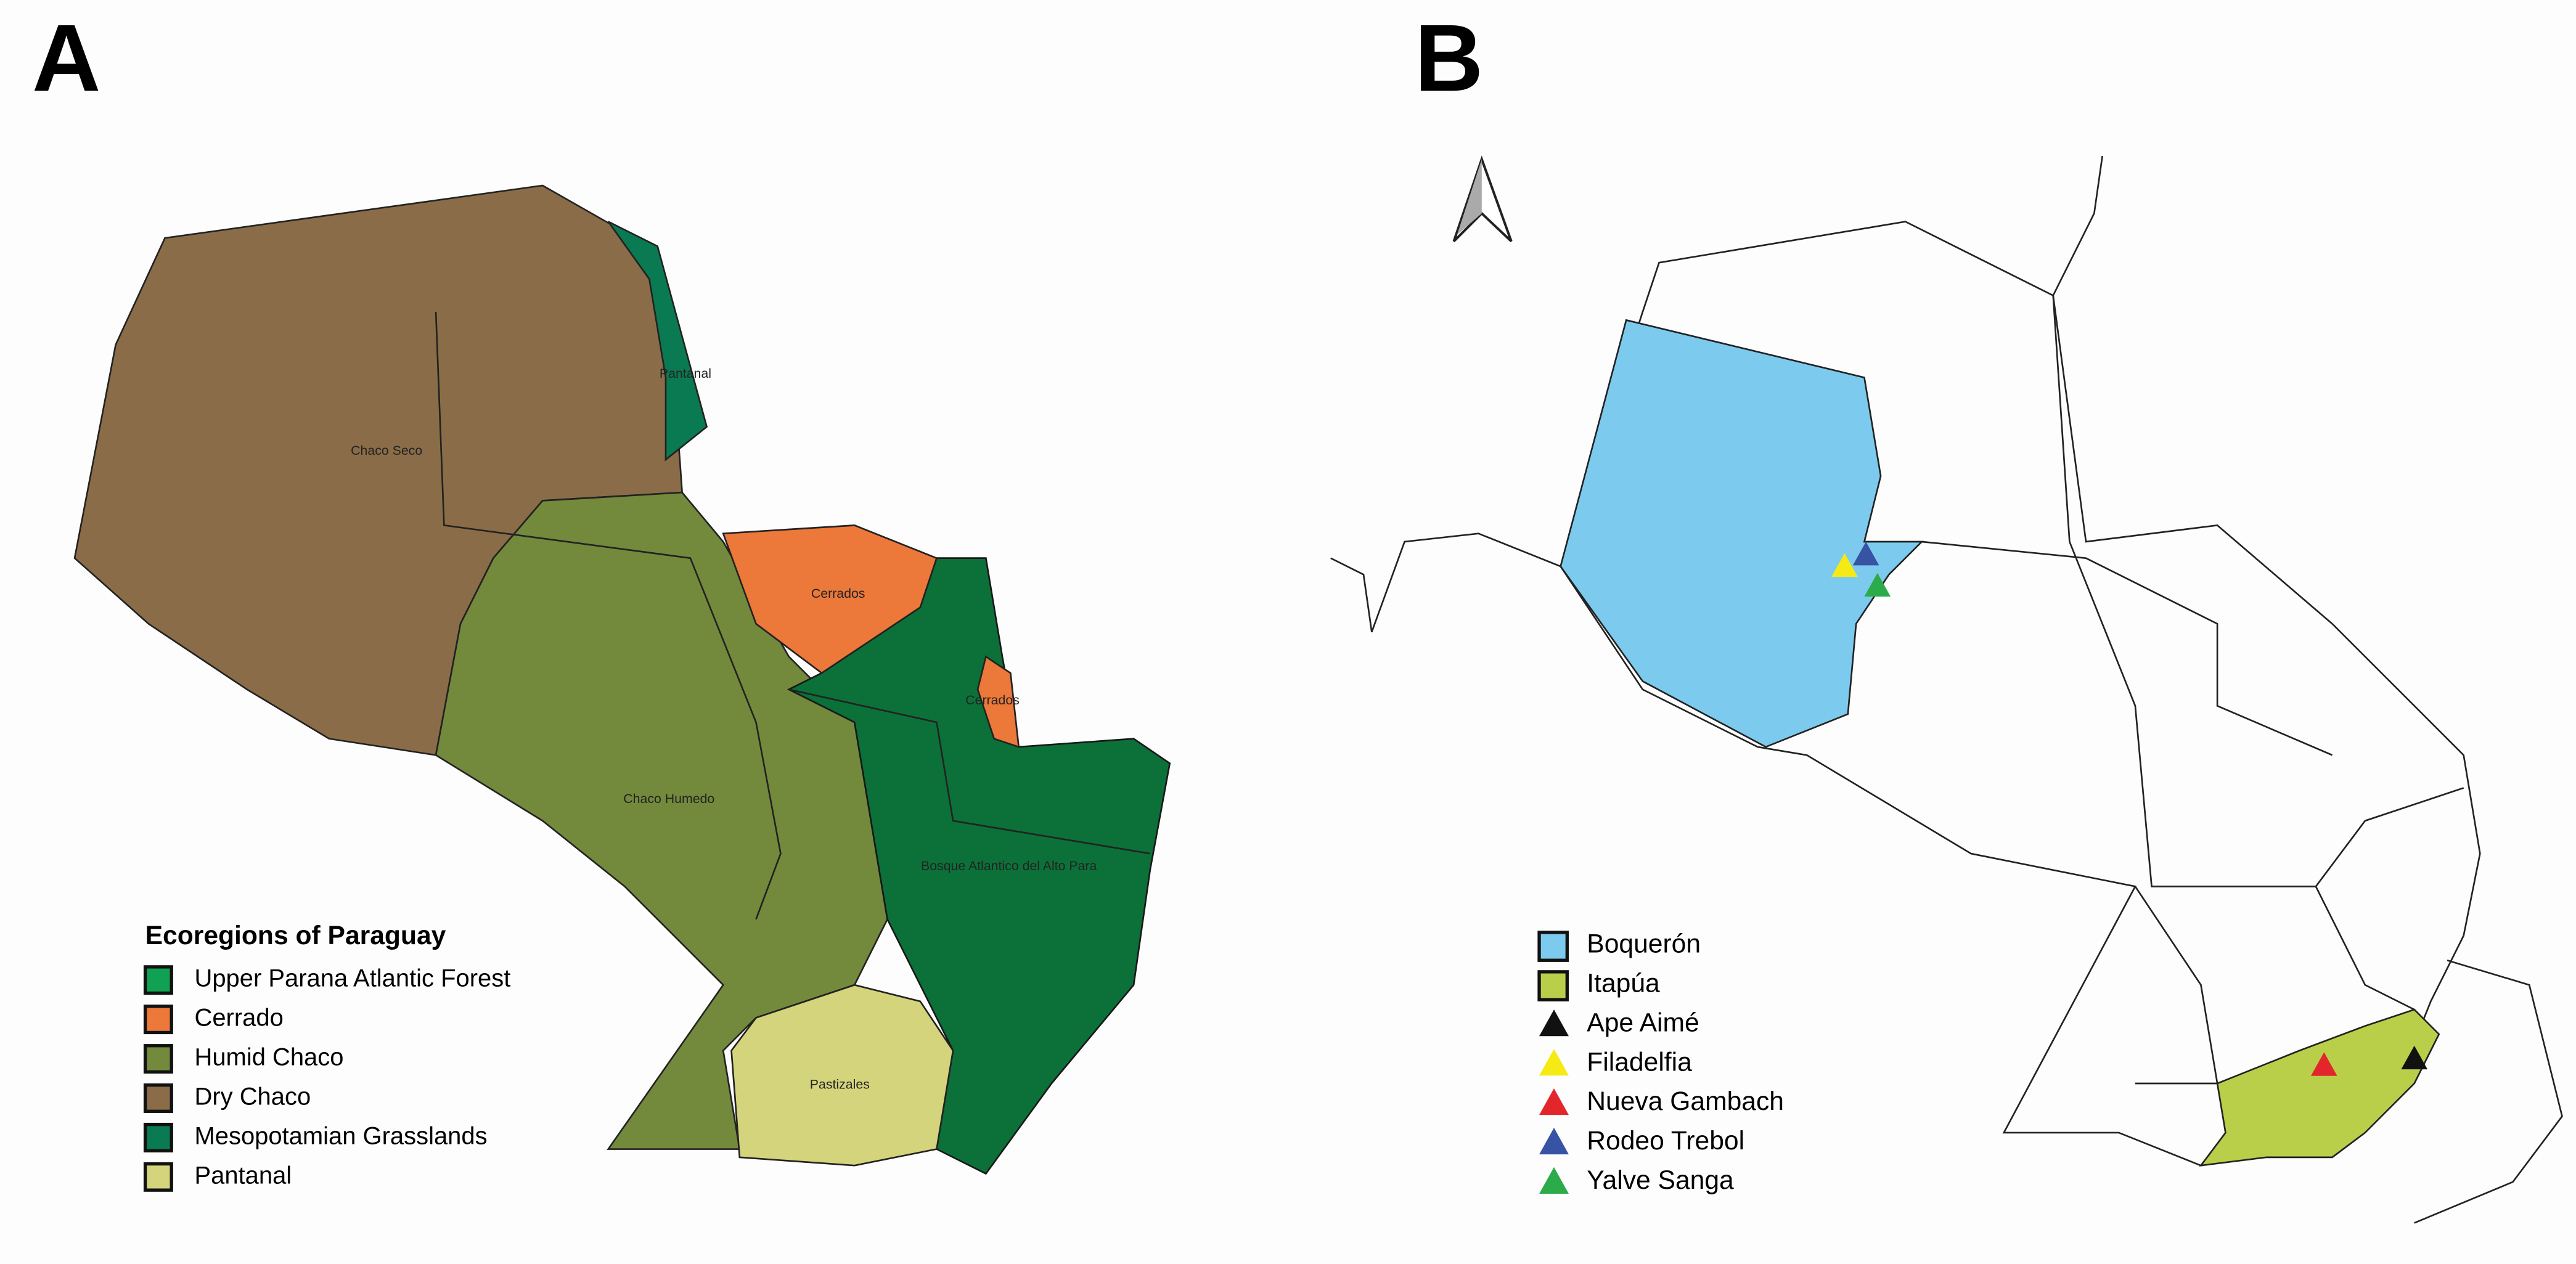 The width and height of the screenshot is (2576, 1264). What do you see at coordinates (685, 374) in the screenshot?
I see `region-label: Pantanal` at bounding box center [685, 374].